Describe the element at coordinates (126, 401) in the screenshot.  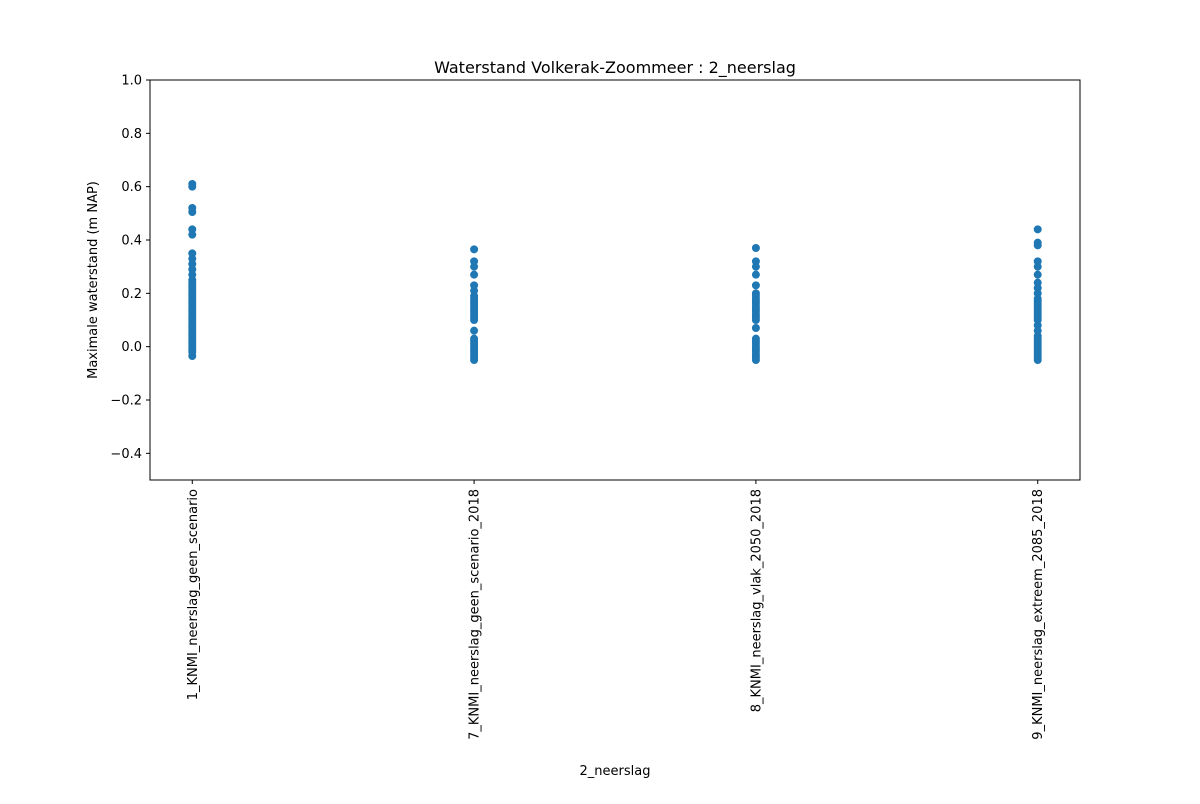
I see `y-tick-label: −0.2` at that location.